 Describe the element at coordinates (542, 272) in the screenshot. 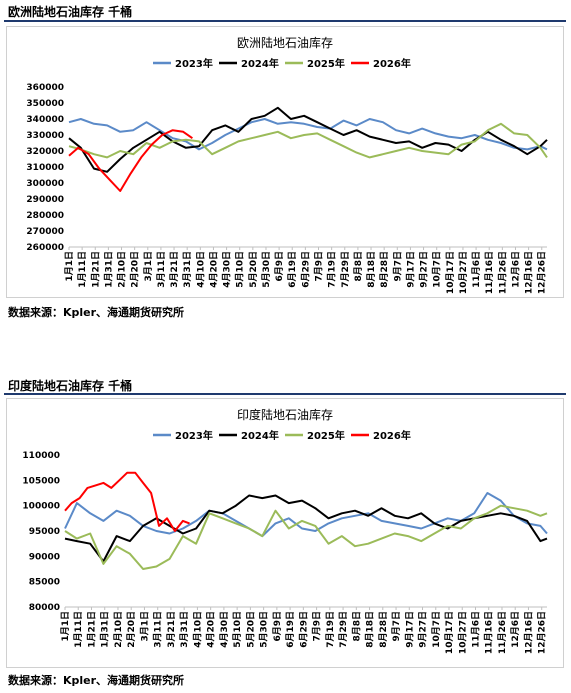

I see `x-tick-label: 12月26日` at that location.